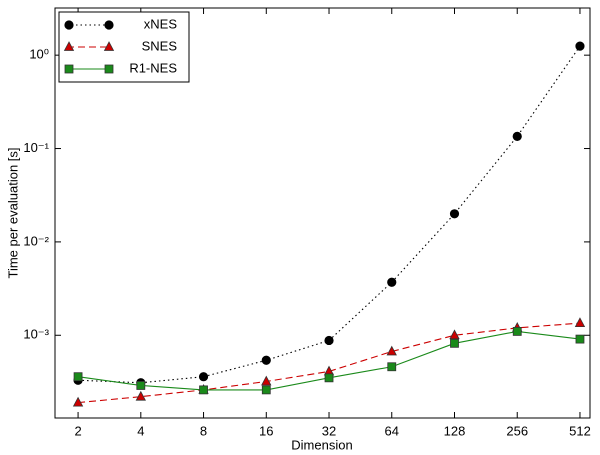  Describe the element at coordinates (161, 23) in the screenshot. I see `legend-label: xNES` at that location.